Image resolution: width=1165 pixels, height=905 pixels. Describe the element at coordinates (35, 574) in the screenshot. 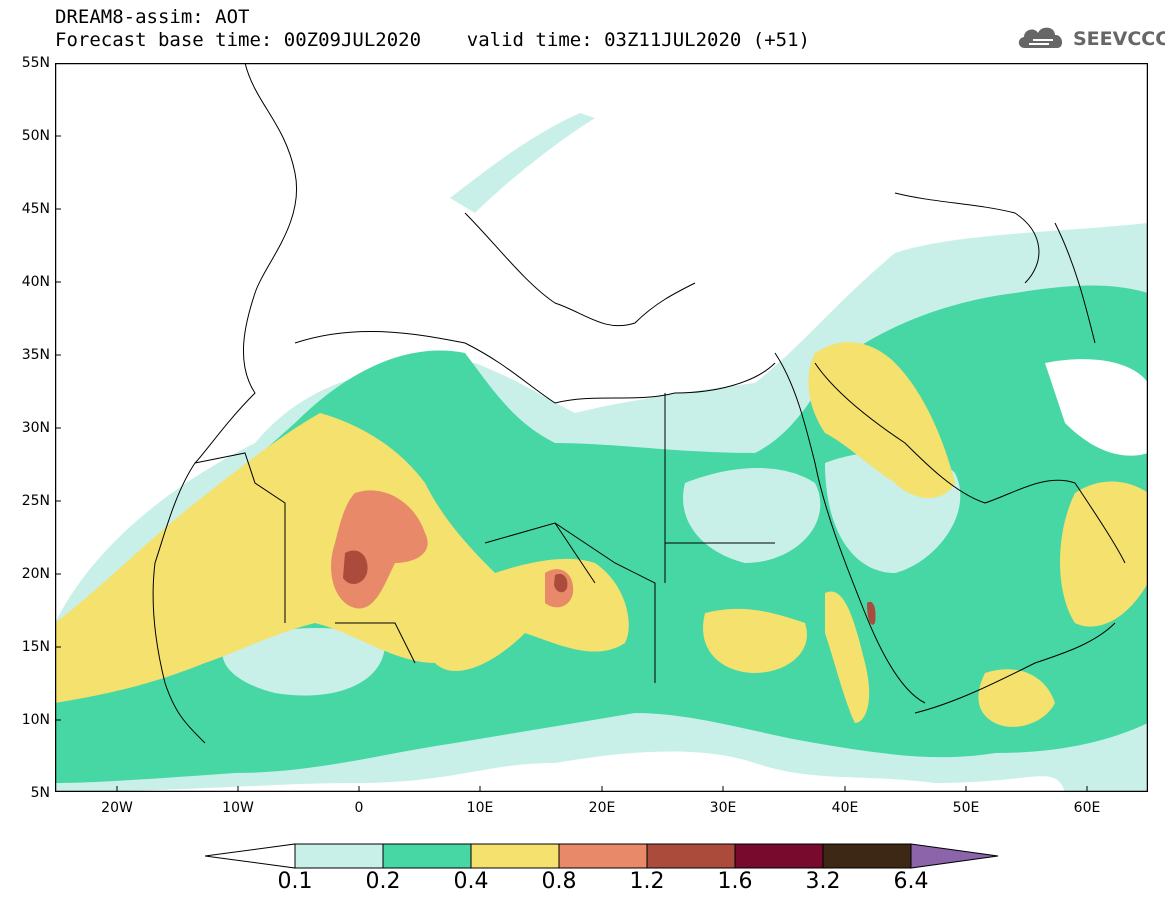

I see `lat-label: 20N` at that location.